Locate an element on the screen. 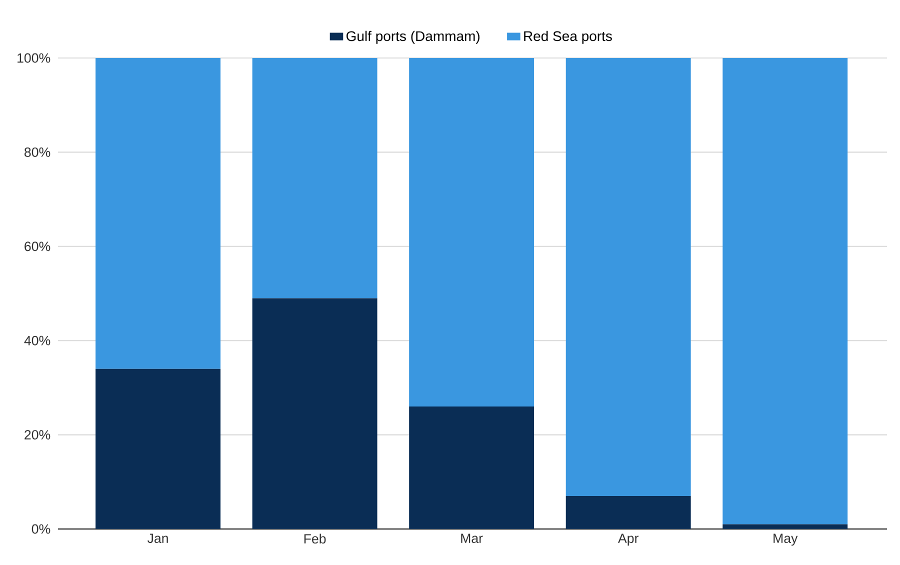 The width and height of the screenshot is (900, 565). x-tick-label: Mar is located at coordinates (472, 539).